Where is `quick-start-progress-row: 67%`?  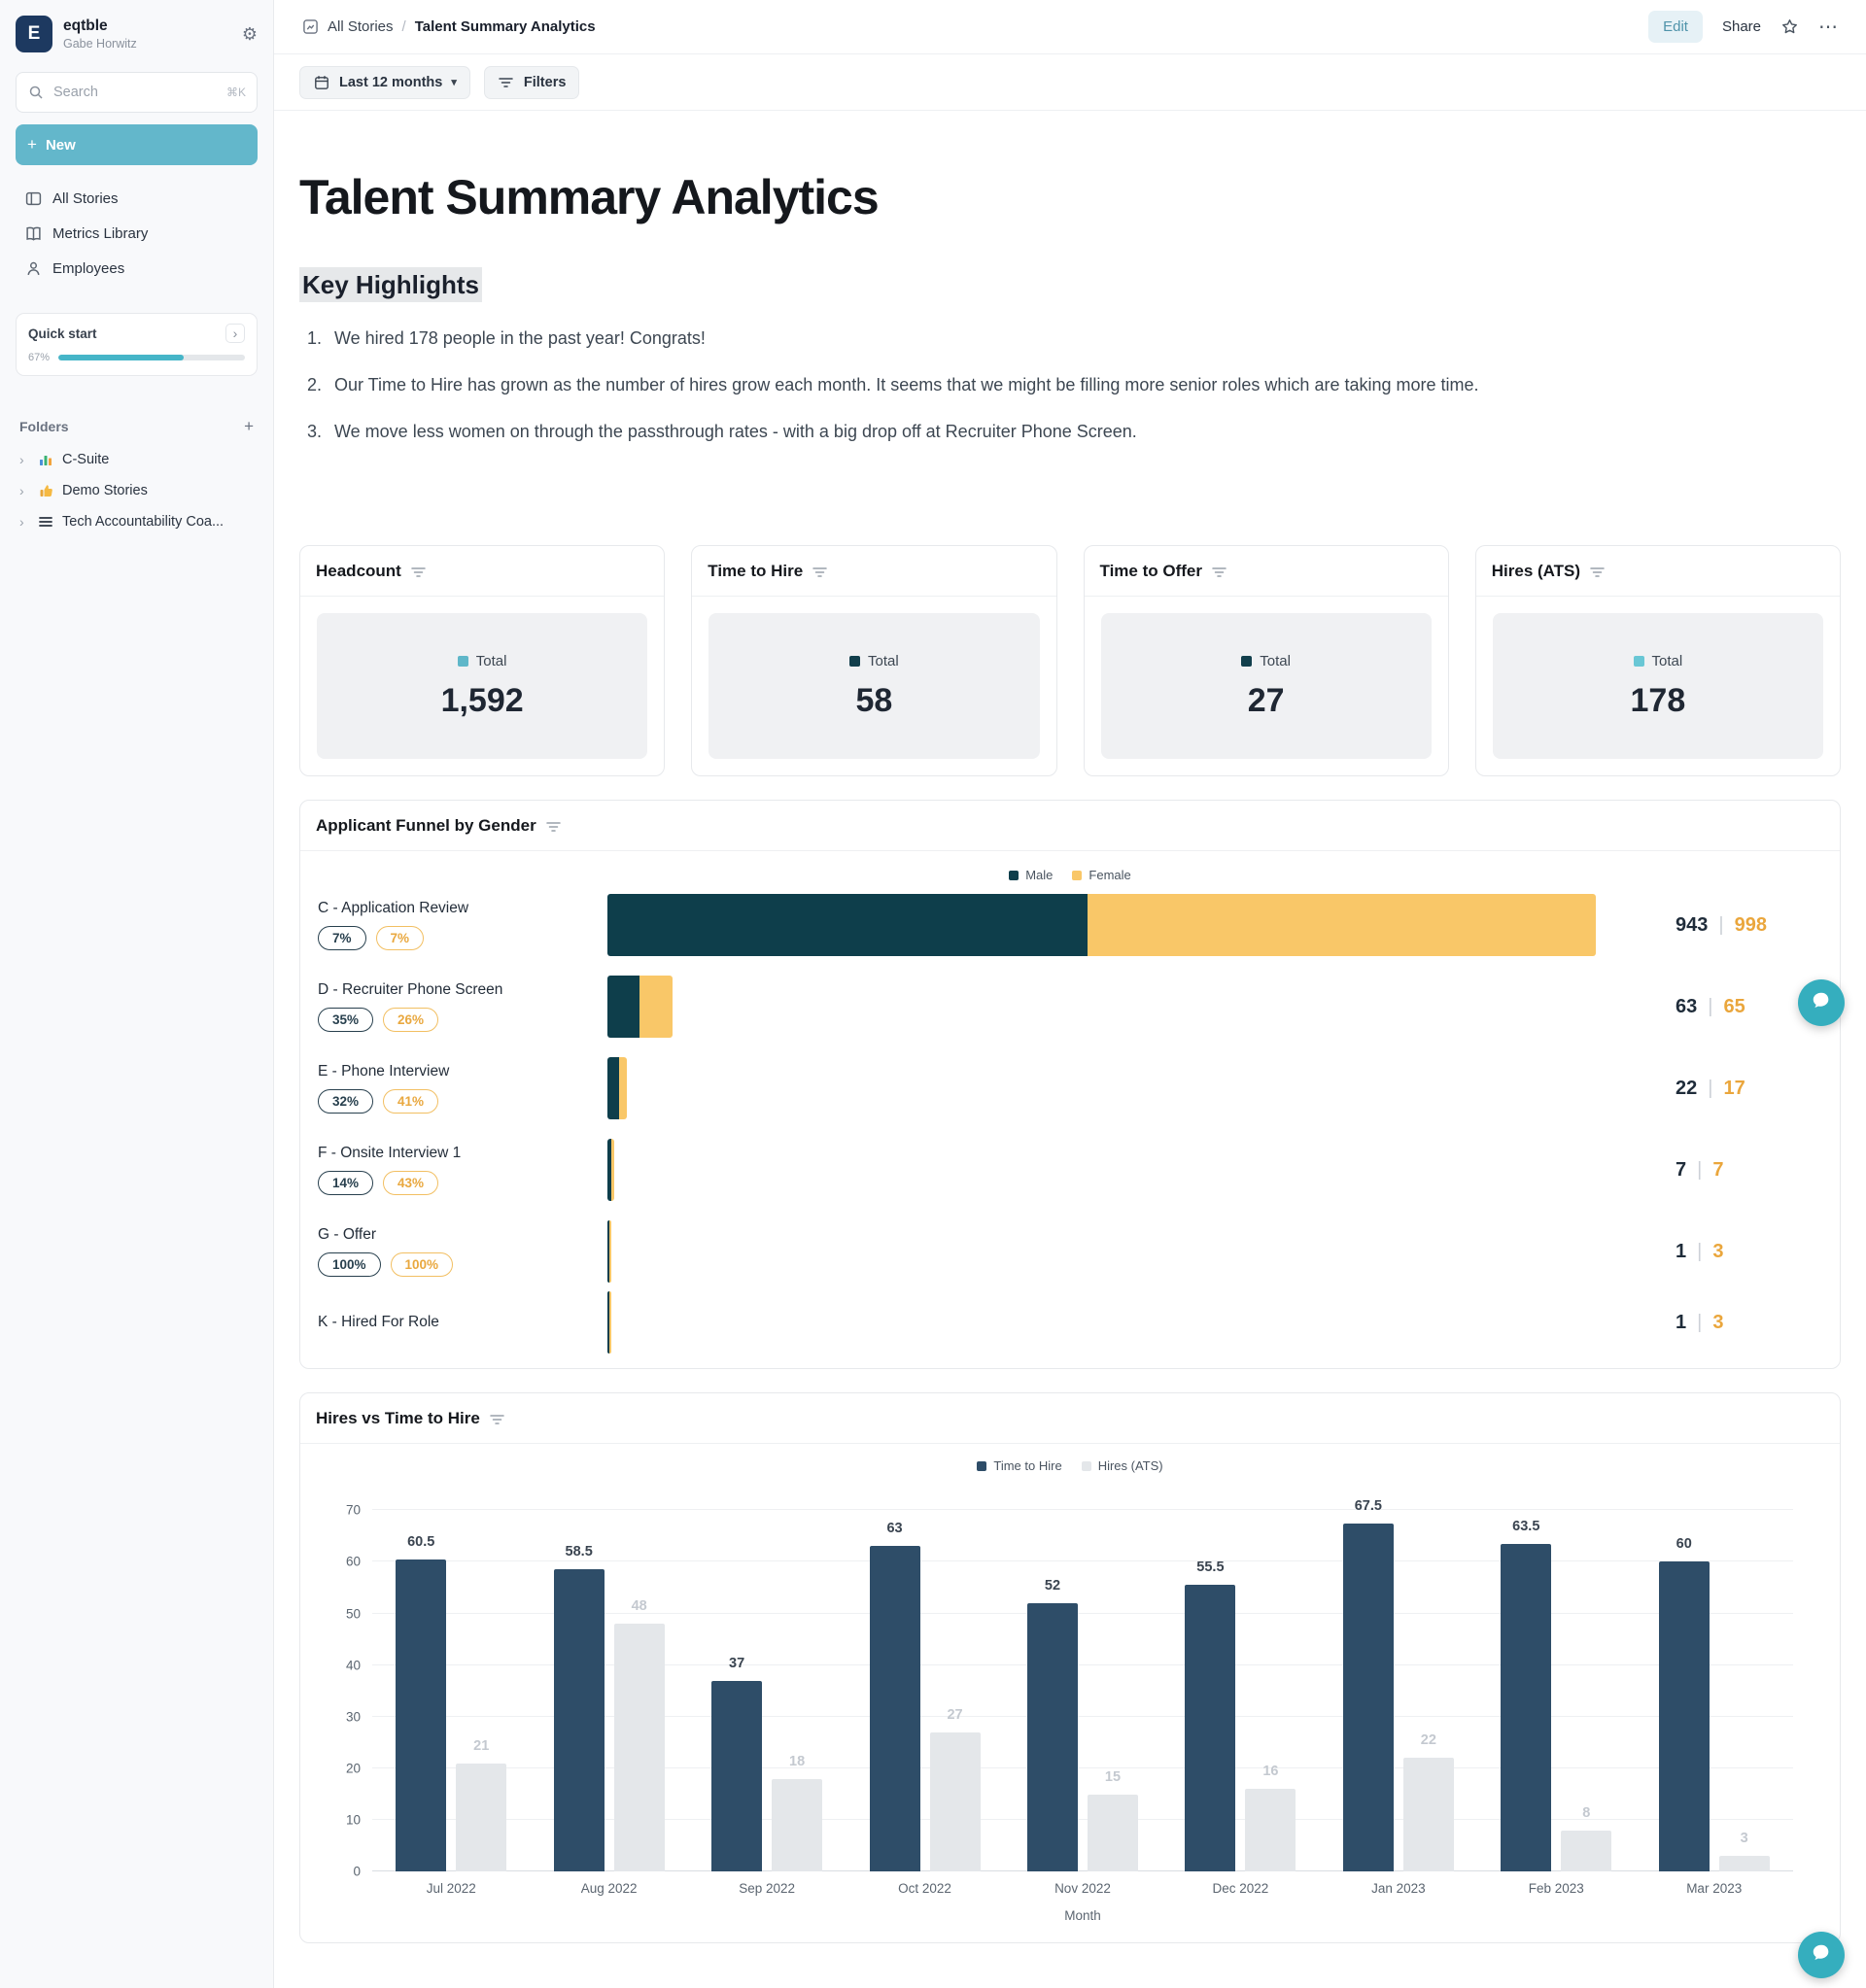 quick-start-progress-row: 67% is located at coordinates (136, 357).